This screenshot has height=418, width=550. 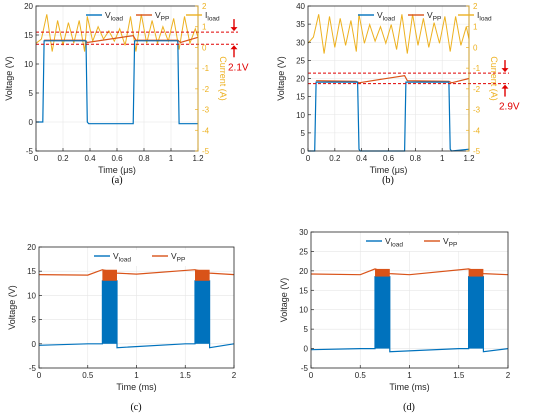 What do you see at coordinates (234, 375) in the screenshot?
I see `x-tick-label: 2` at bounding box center [234, 375].